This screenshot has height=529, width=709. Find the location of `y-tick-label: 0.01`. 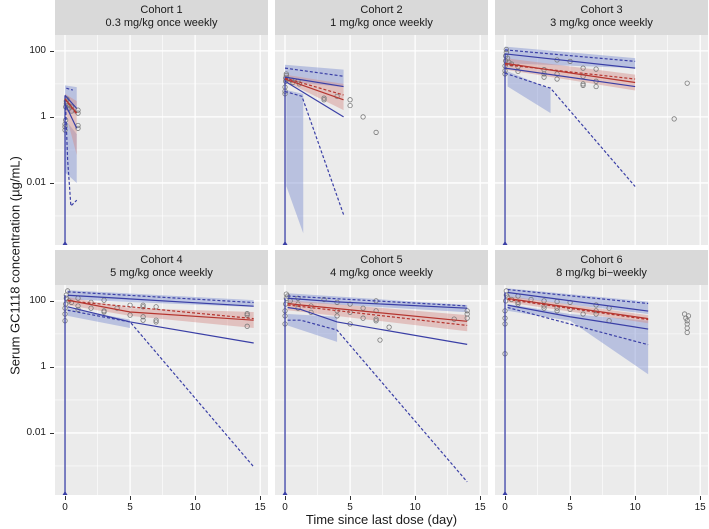

y-tick-label: 0.01 is located at coordinates (36, 182).